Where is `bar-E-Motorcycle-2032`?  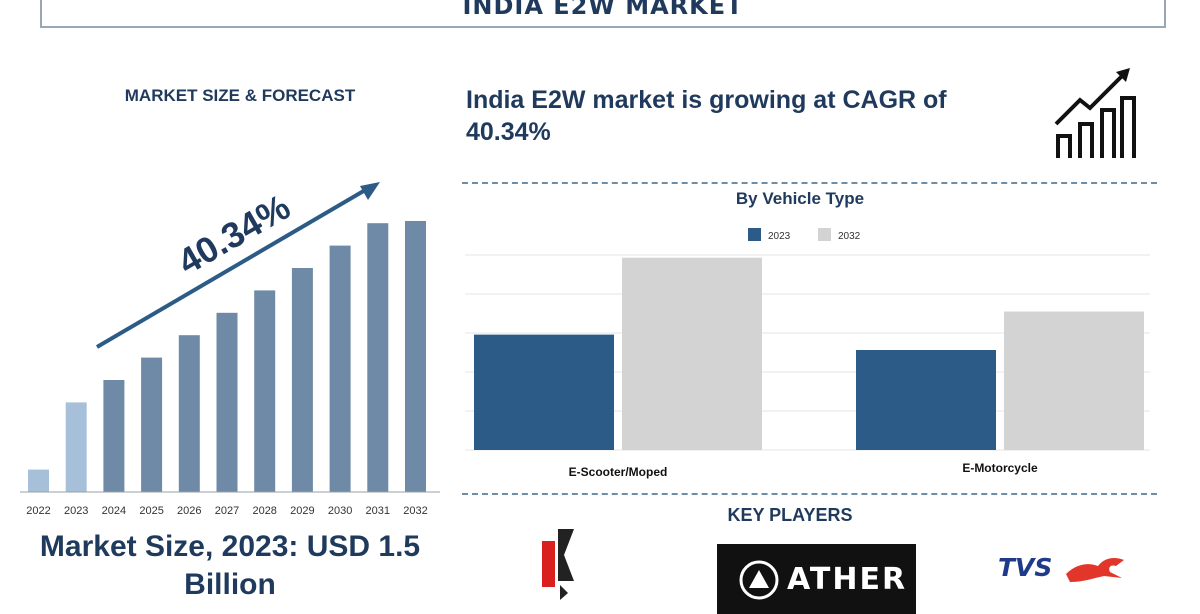 bar-E-Motorcycle-2032 is located at coordinates (1074, 380).